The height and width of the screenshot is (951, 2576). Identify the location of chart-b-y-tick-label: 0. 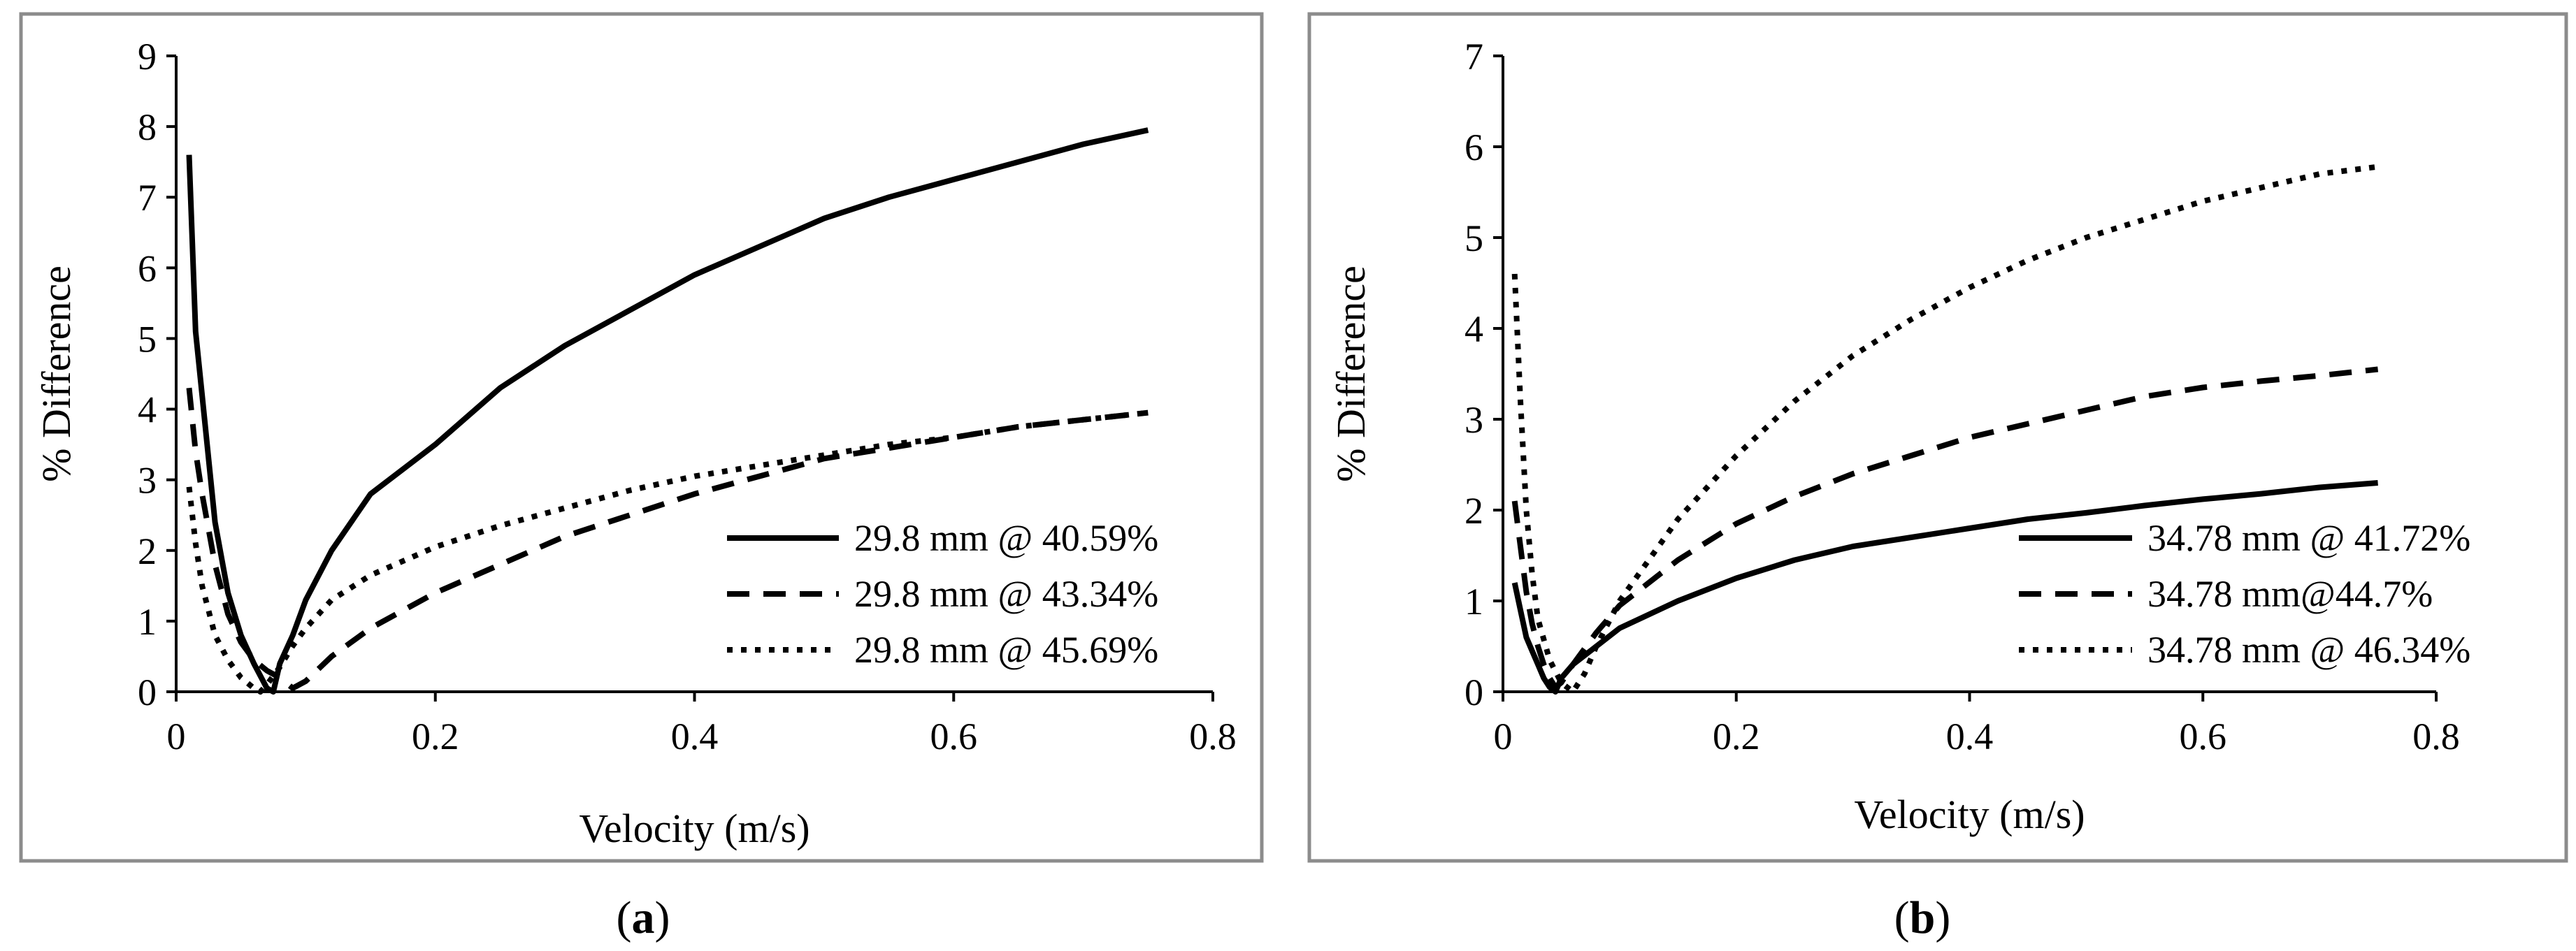
(1474, 692).